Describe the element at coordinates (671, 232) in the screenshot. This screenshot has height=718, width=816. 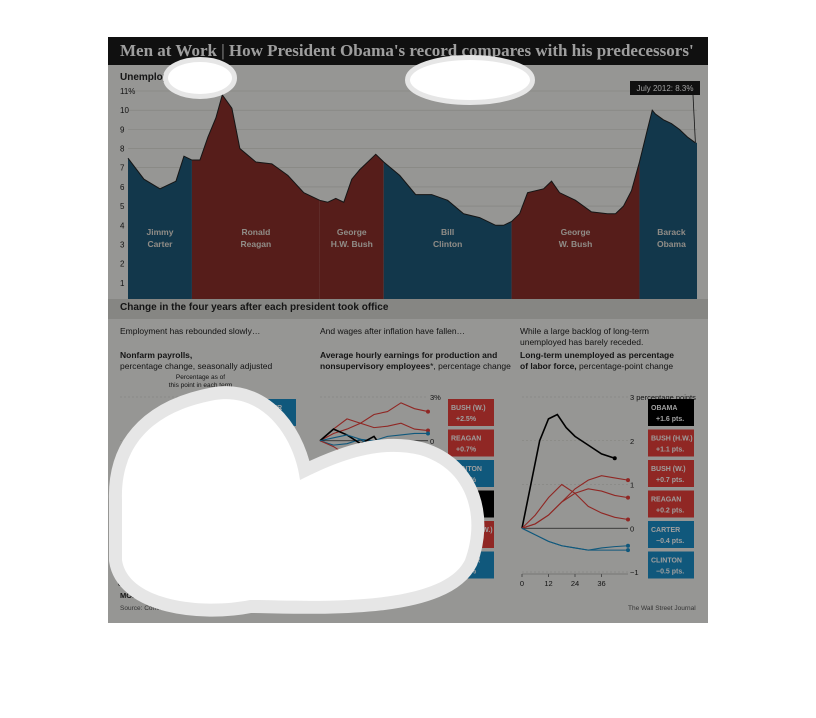
I see `president-label: Barack` at that location.